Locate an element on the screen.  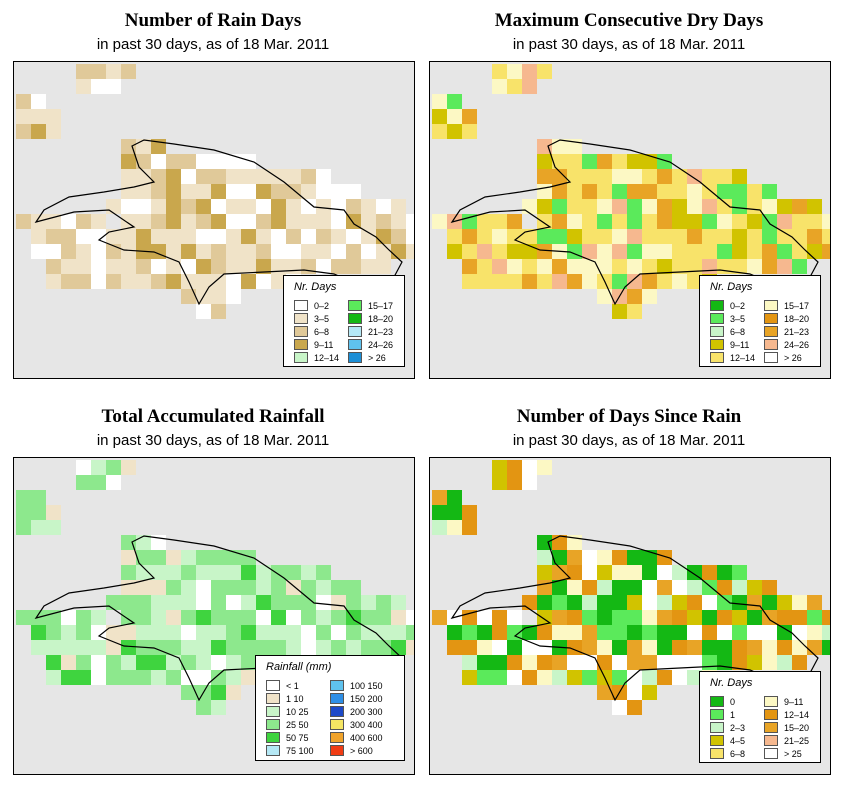
legend-label: 6–8 is located at coordinates (738, 754).